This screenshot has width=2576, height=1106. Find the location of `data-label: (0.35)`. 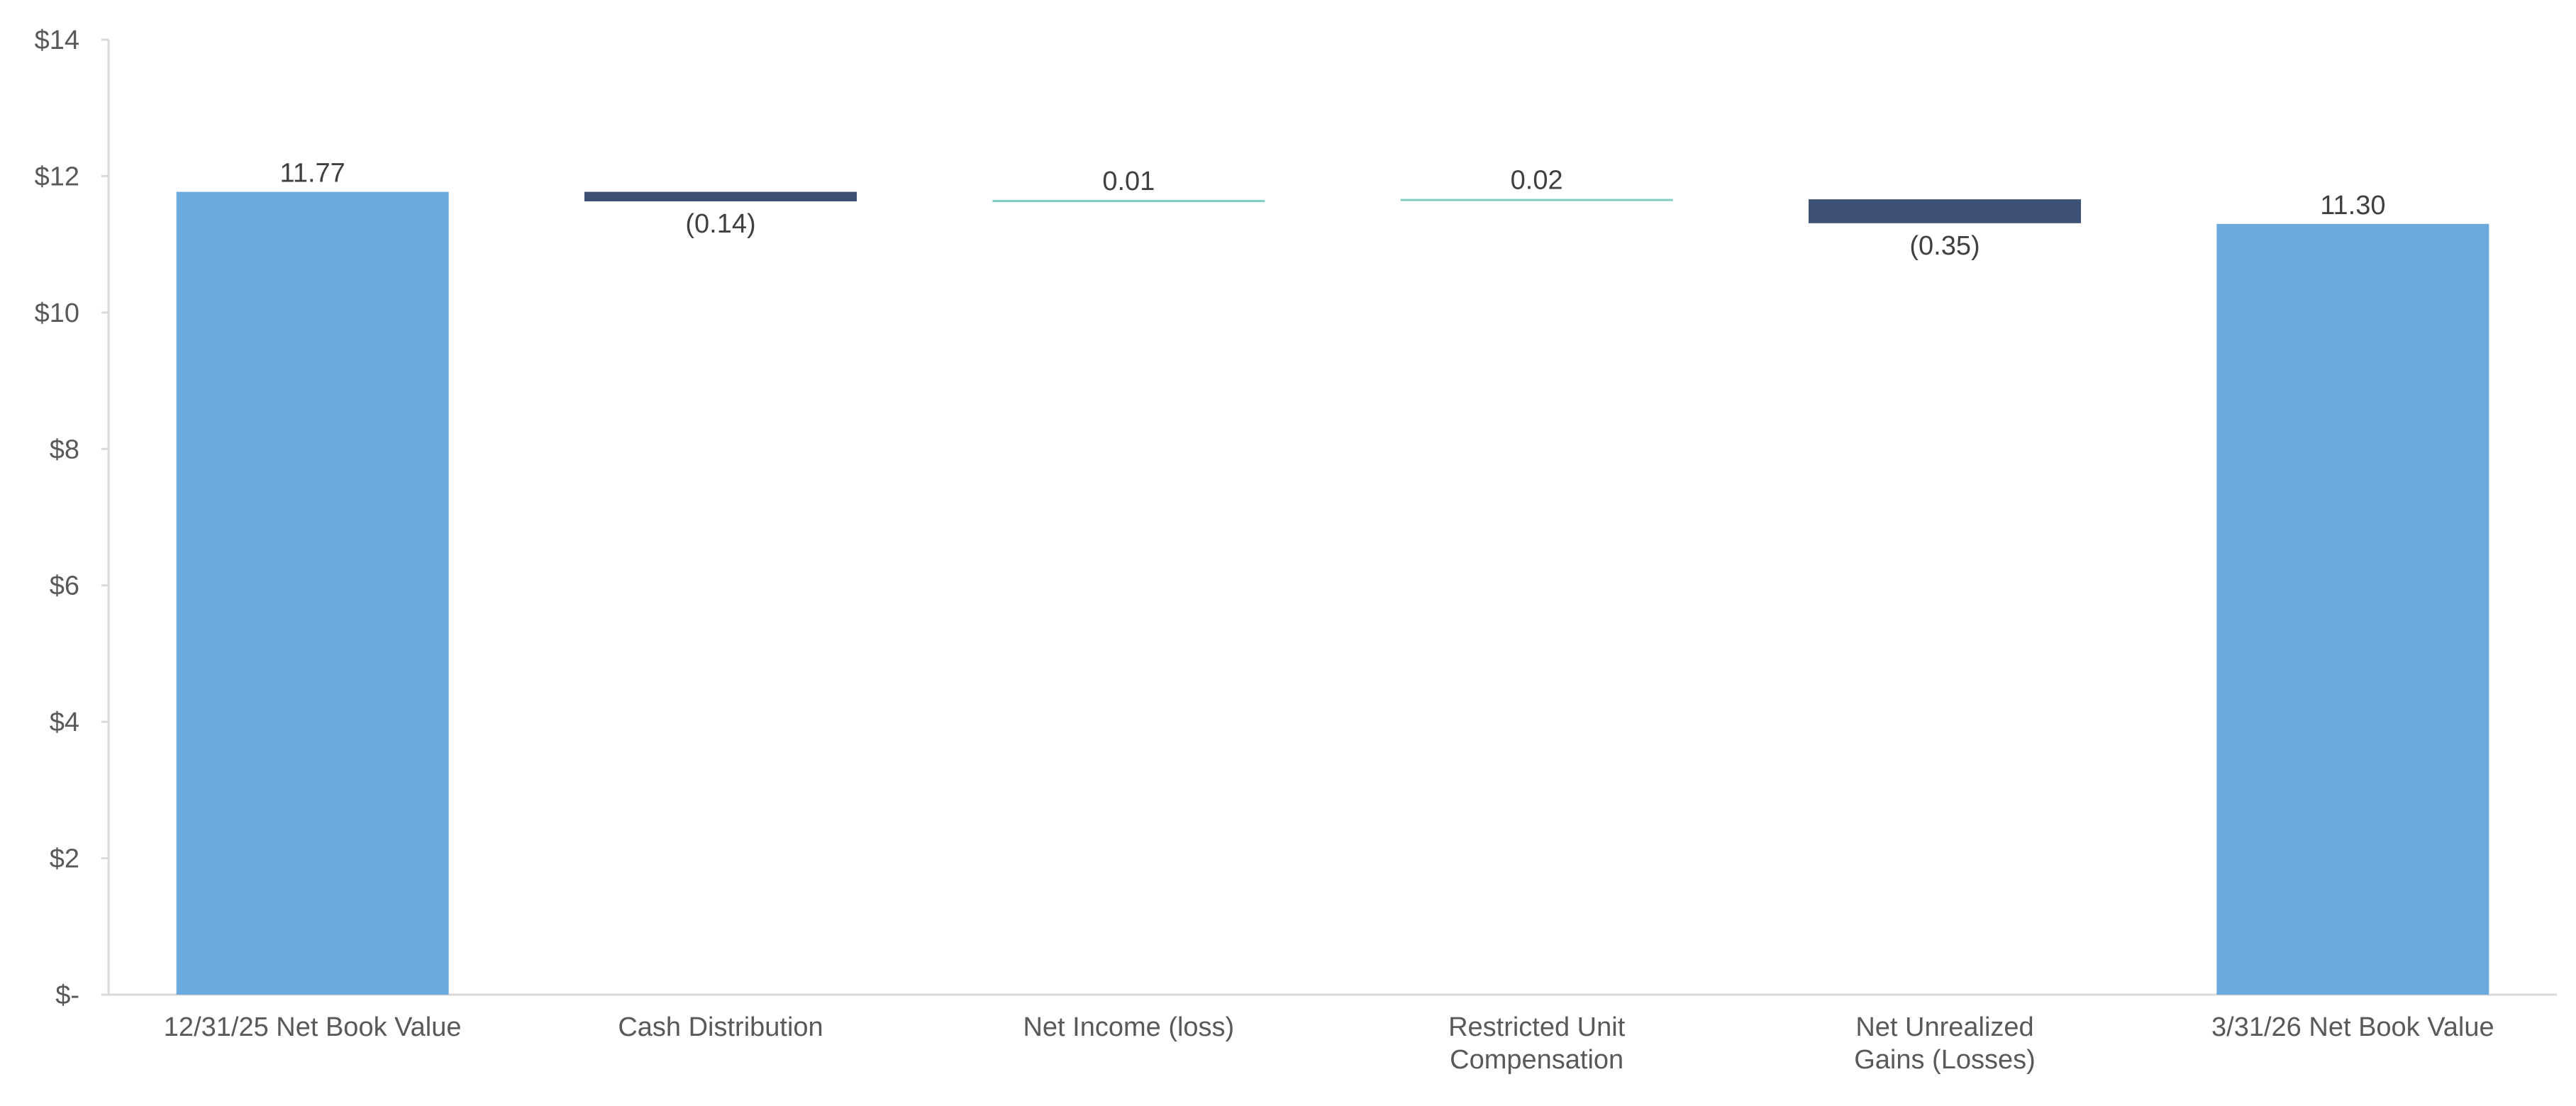

data-label: (0.35) is located at coordinates (1944, 246).